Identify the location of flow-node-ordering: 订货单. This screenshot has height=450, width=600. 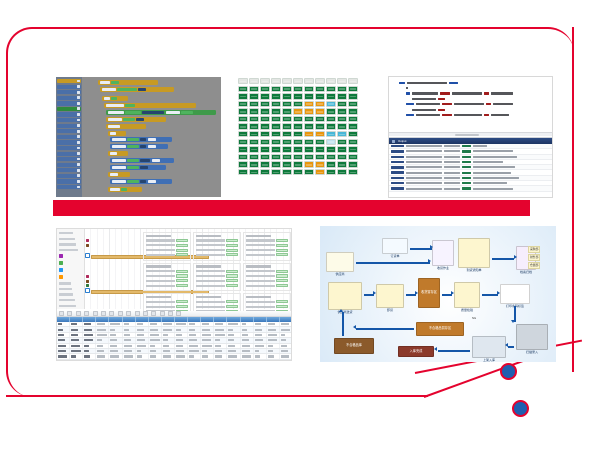
(395, 248).